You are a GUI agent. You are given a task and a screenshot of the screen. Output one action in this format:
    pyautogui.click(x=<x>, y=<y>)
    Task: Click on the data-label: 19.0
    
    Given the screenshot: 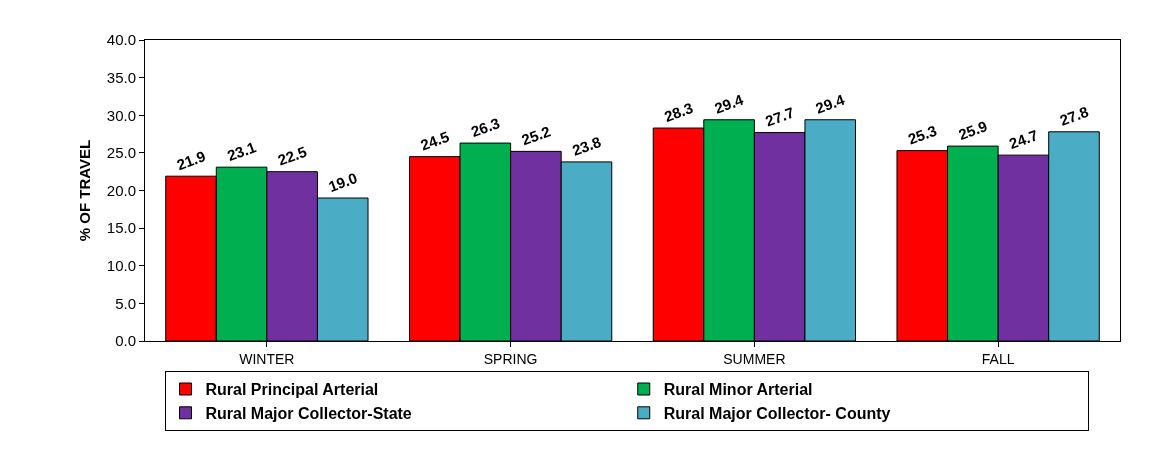 What is the action you would take?
    pyautogui.click(x=343, y=182)
    